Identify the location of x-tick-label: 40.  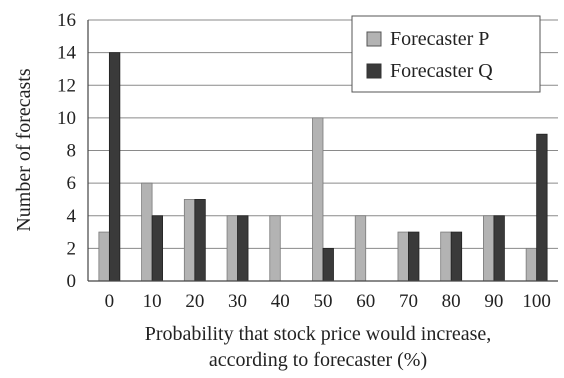
(280, 301).